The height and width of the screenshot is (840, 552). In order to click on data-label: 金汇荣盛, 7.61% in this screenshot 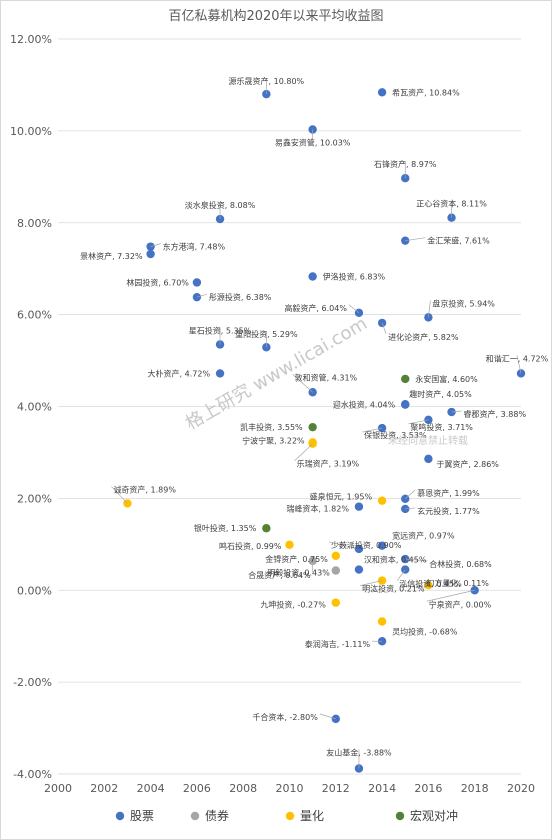, I will do `click(458, 241)`.